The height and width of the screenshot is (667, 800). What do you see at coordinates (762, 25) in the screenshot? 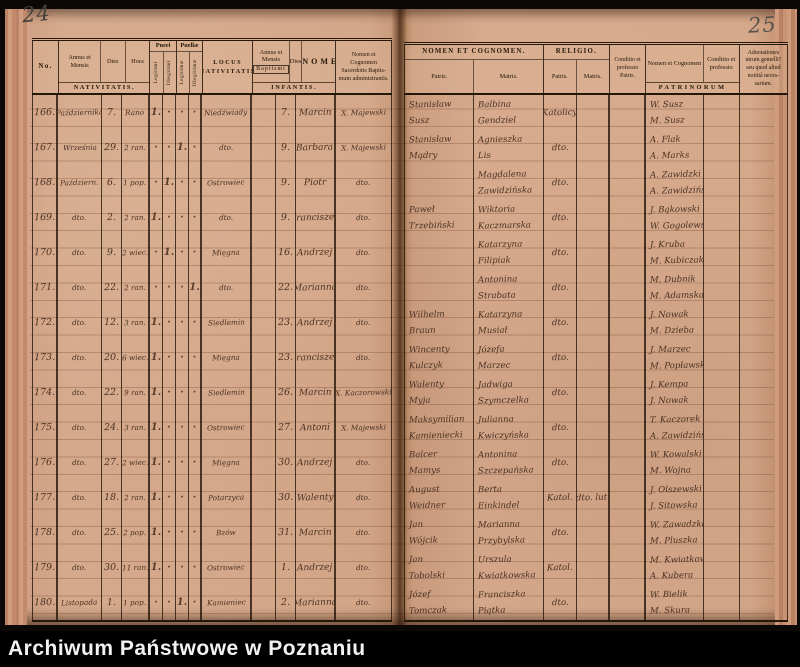
I see `folio-number-right: 25` at bounding box center [762, 25].